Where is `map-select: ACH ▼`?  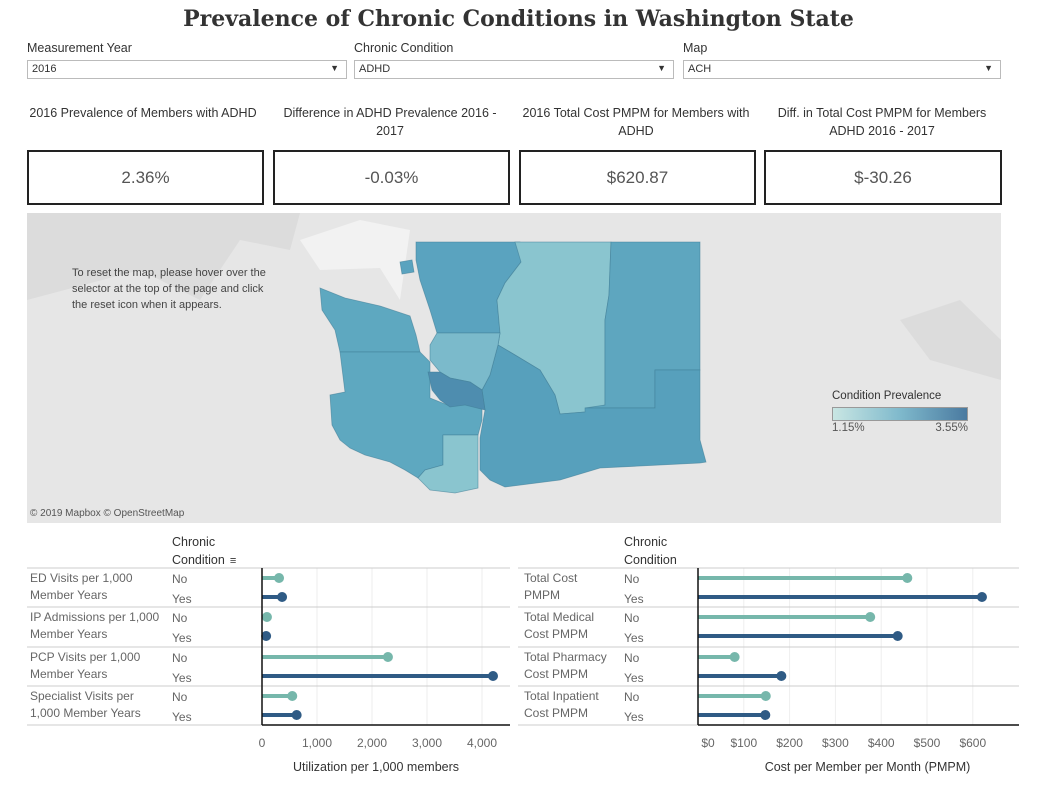 map-select: ACH ▼ is located at coordinates (842, 69).